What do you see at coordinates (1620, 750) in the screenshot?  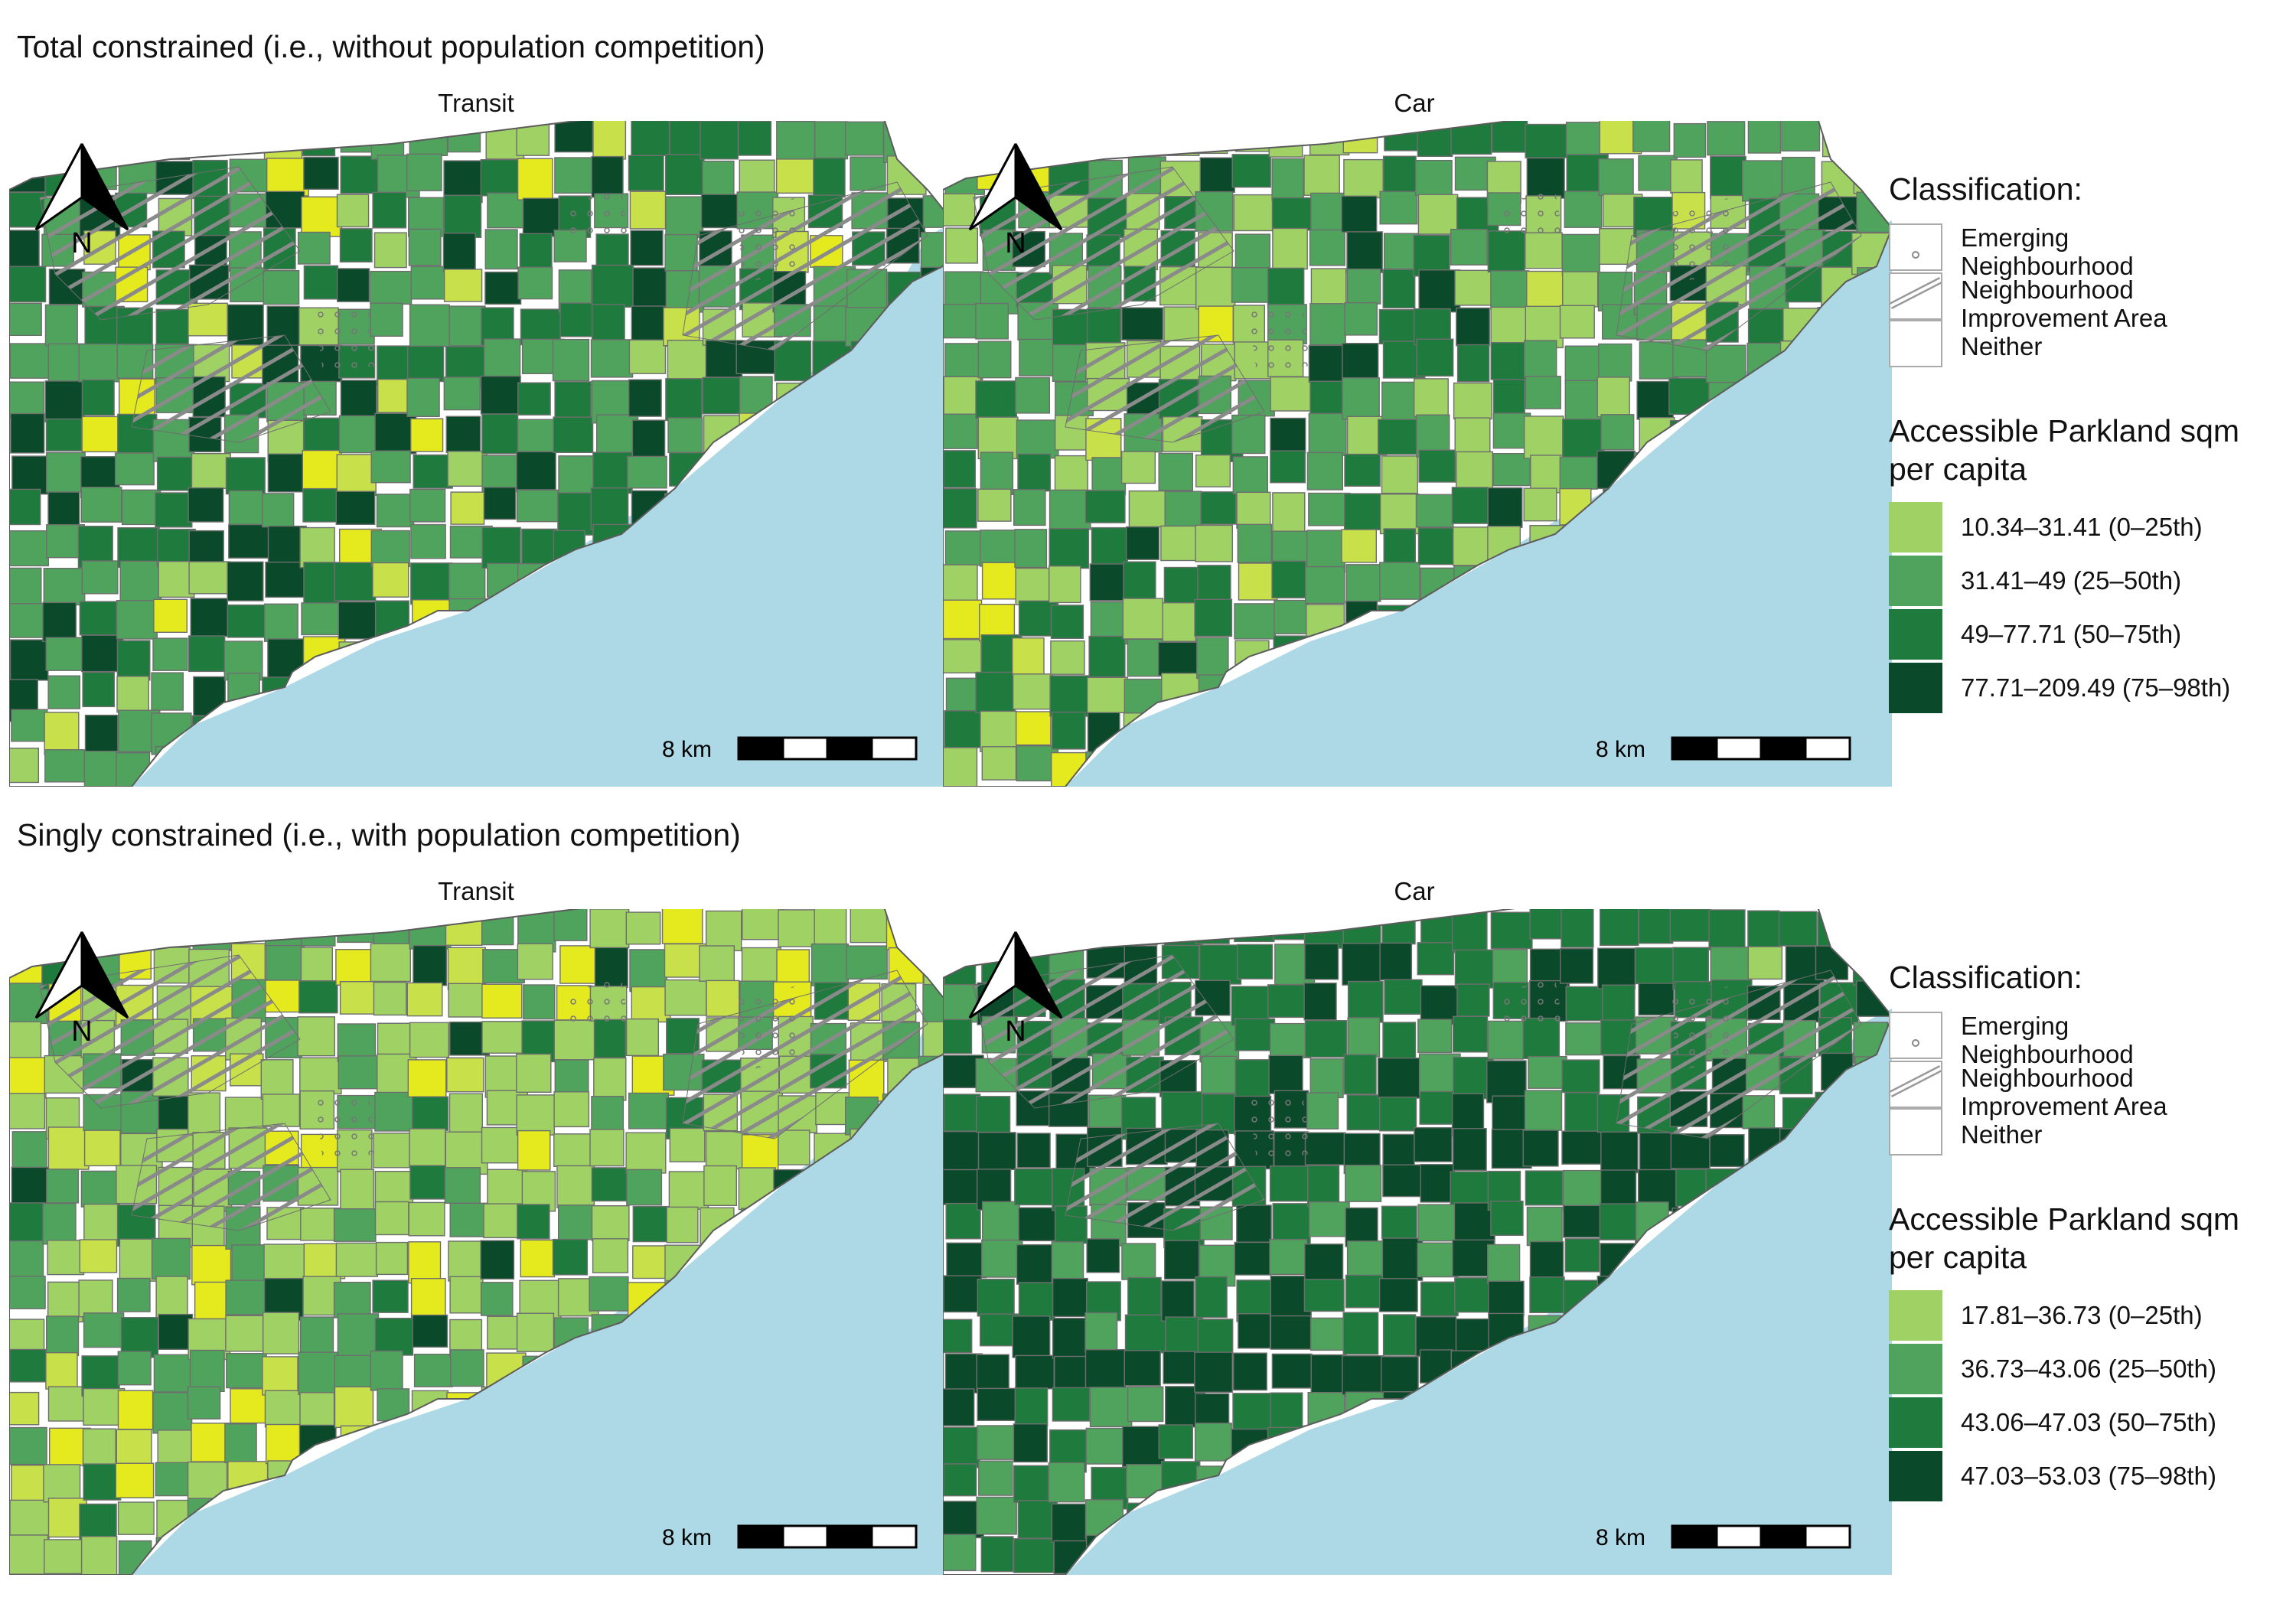 I see `scale-label: 8 km` at bounding box center [1620, 750].